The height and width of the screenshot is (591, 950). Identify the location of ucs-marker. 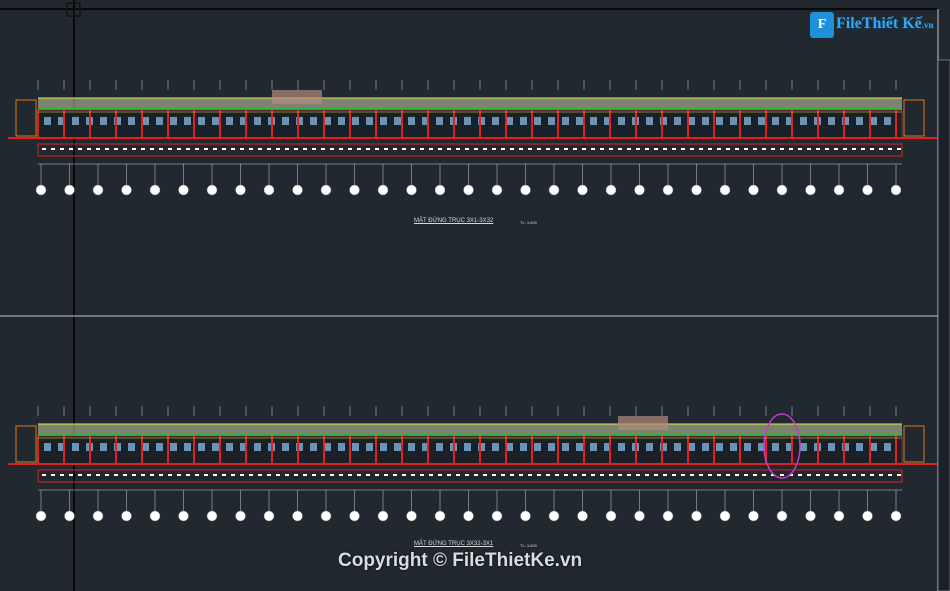
(73, 9).